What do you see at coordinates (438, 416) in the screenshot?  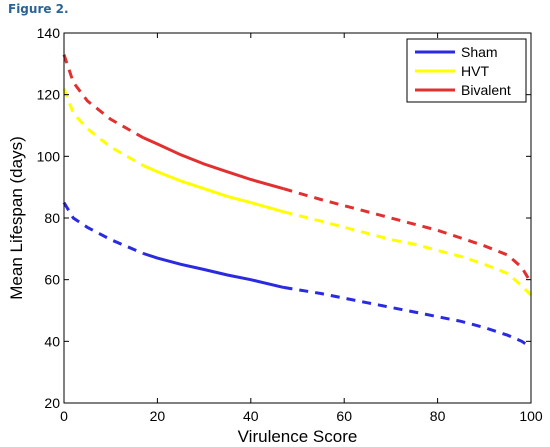 I see `x-tick-label: 80` at bounding box center [438, 416].